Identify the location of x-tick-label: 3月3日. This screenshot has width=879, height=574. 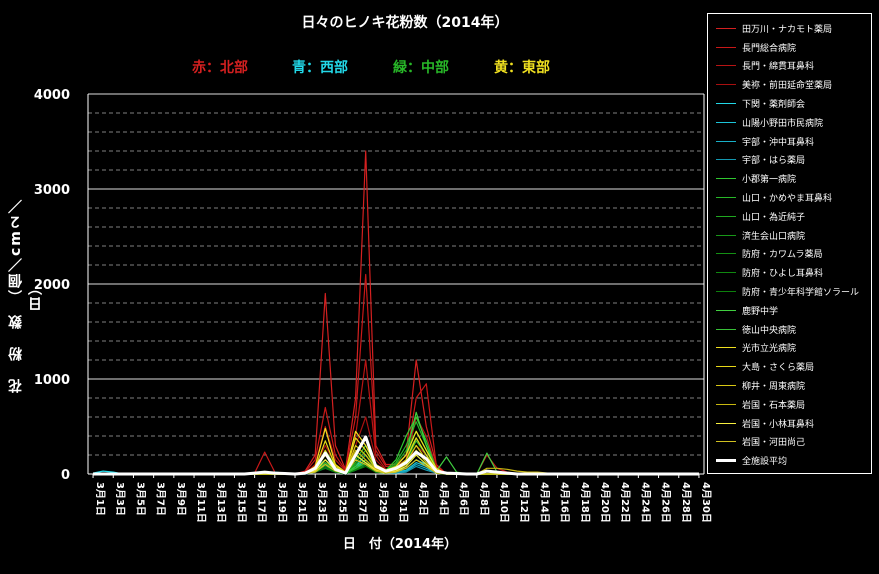
(120, 499).